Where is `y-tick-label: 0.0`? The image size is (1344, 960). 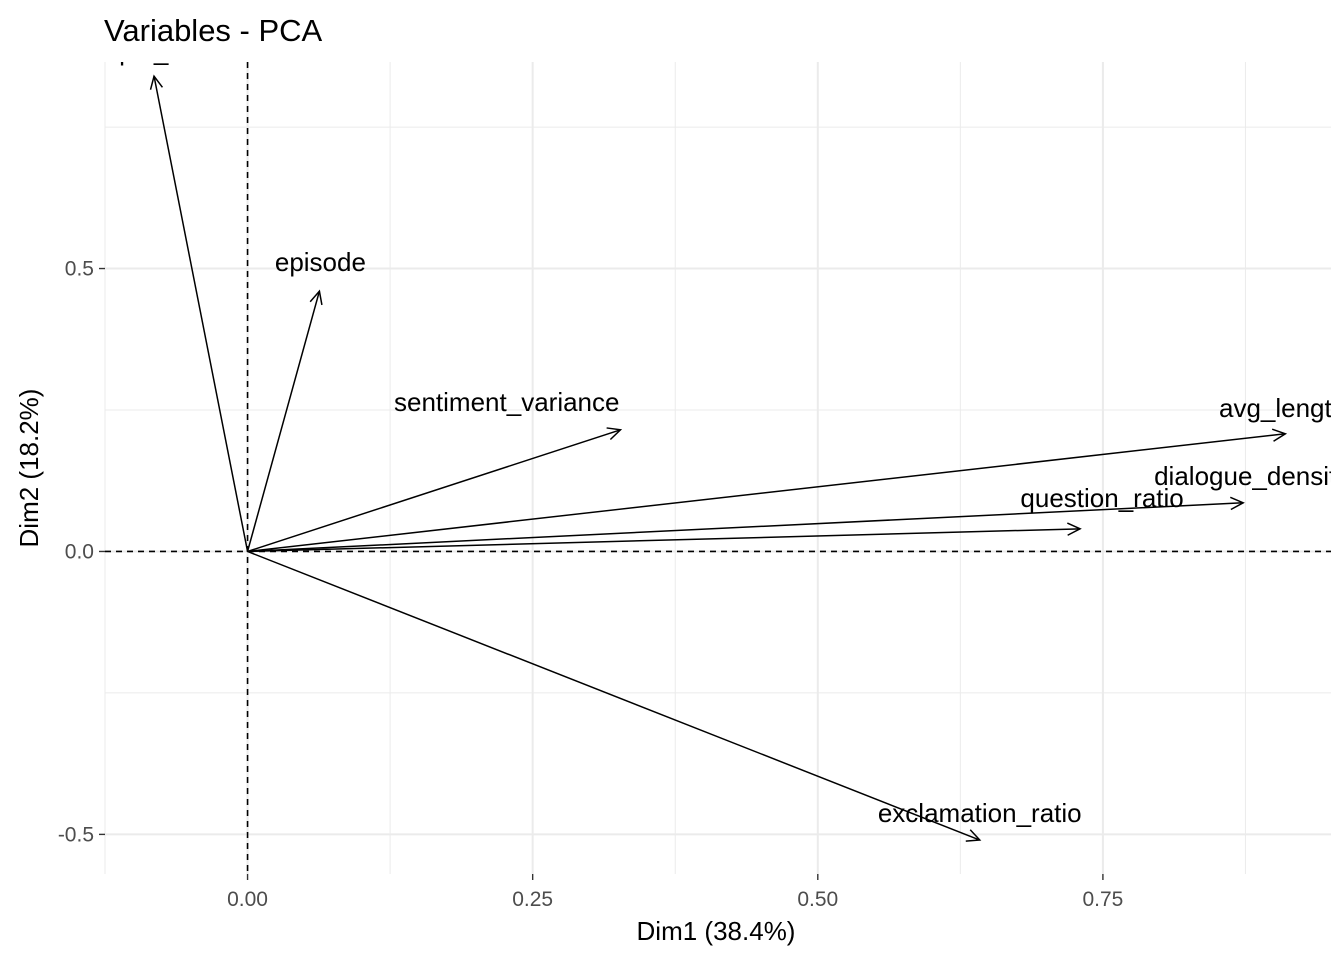 y-tick-label: 0.0 is located at coordinates (79, 551).